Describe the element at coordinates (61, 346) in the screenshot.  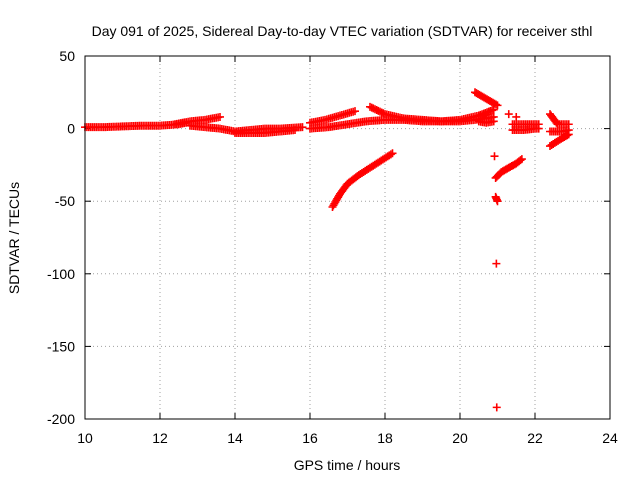
I see `y-tick-label: -150` at that location.